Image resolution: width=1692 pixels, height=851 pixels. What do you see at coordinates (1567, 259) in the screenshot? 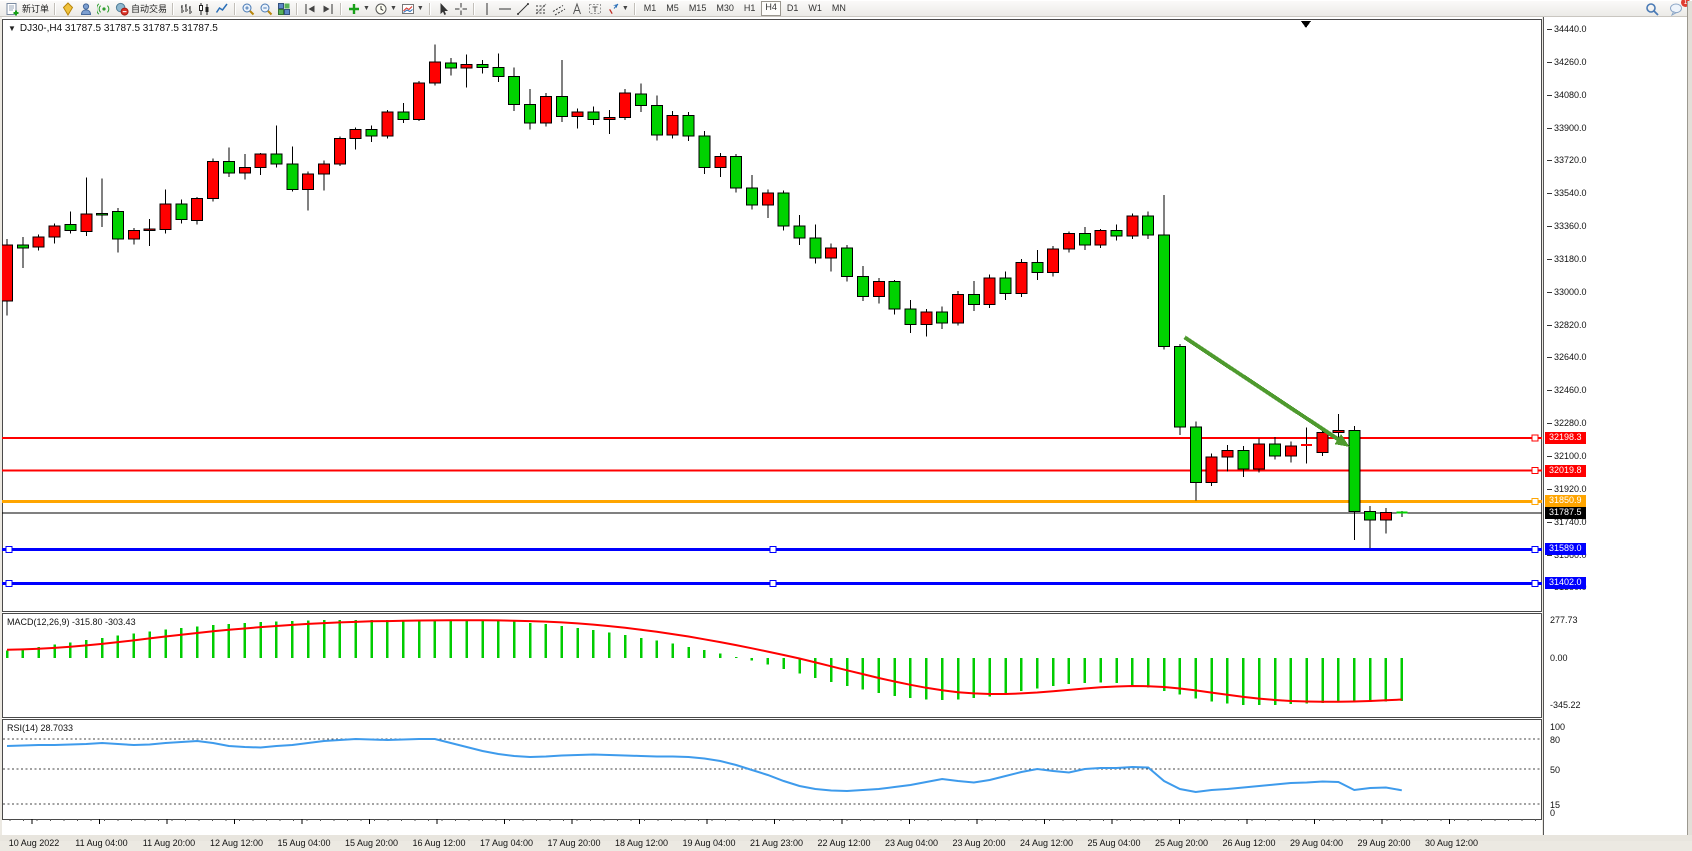
I see `price-axis-label: 33180.0` at bounding box center [1567, 259].